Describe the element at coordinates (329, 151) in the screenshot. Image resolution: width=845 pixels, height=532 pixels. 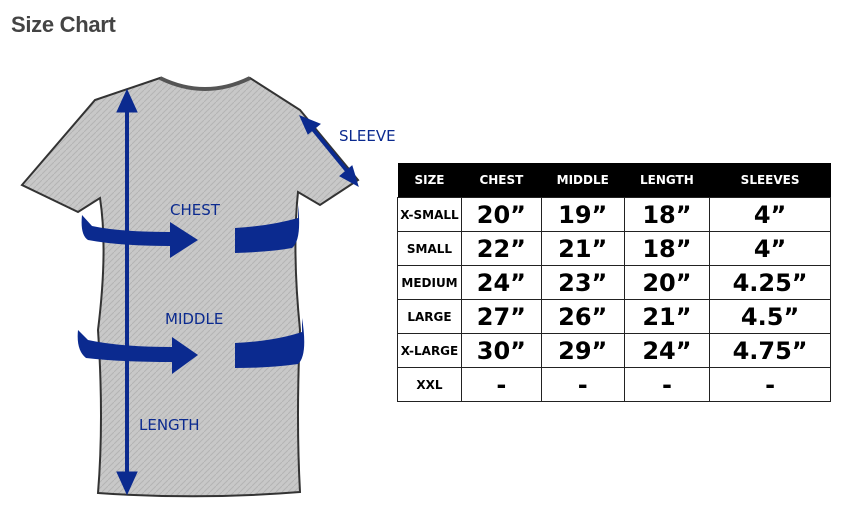
I see `sleeve-arrow` at that location.